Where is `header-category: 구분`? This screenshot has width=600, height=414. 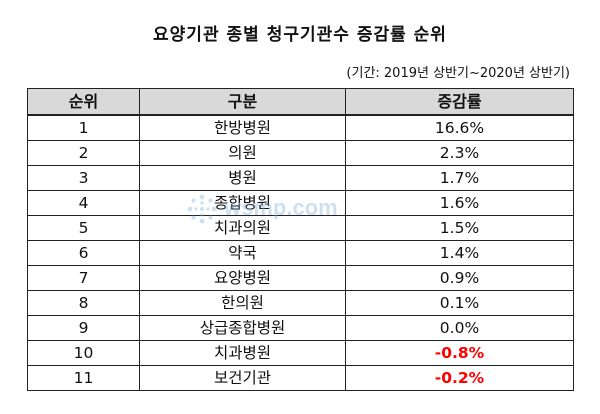 header-category: 구분 is located at coordinates (242, 102).